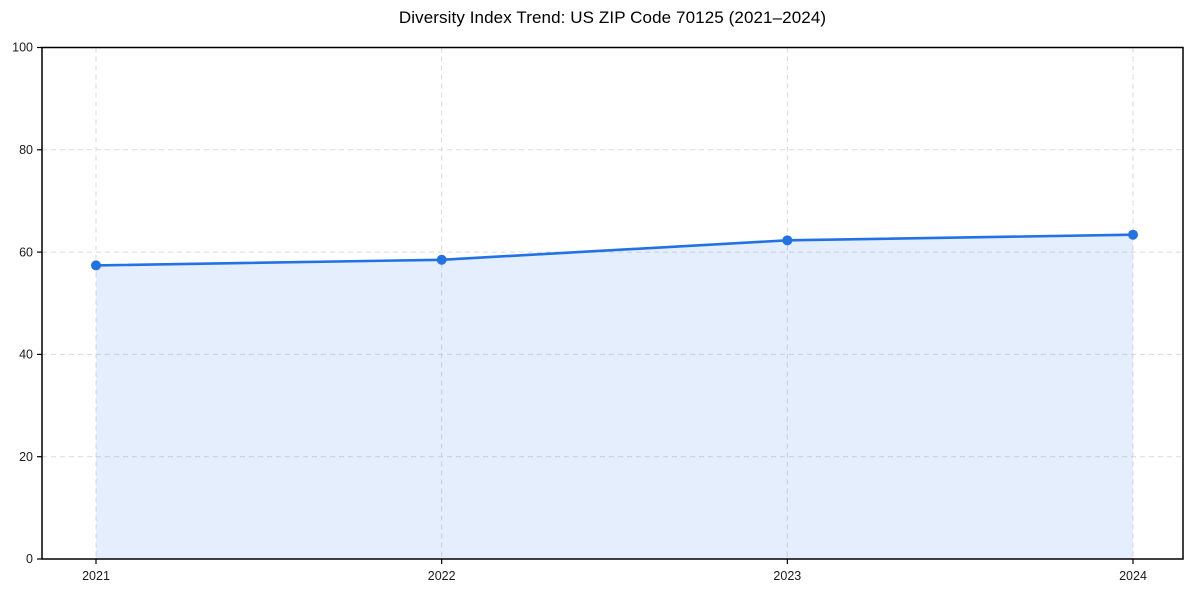 The image size is (1200, 600). I want to click on y-tick-label: 100, so click(22, 48).